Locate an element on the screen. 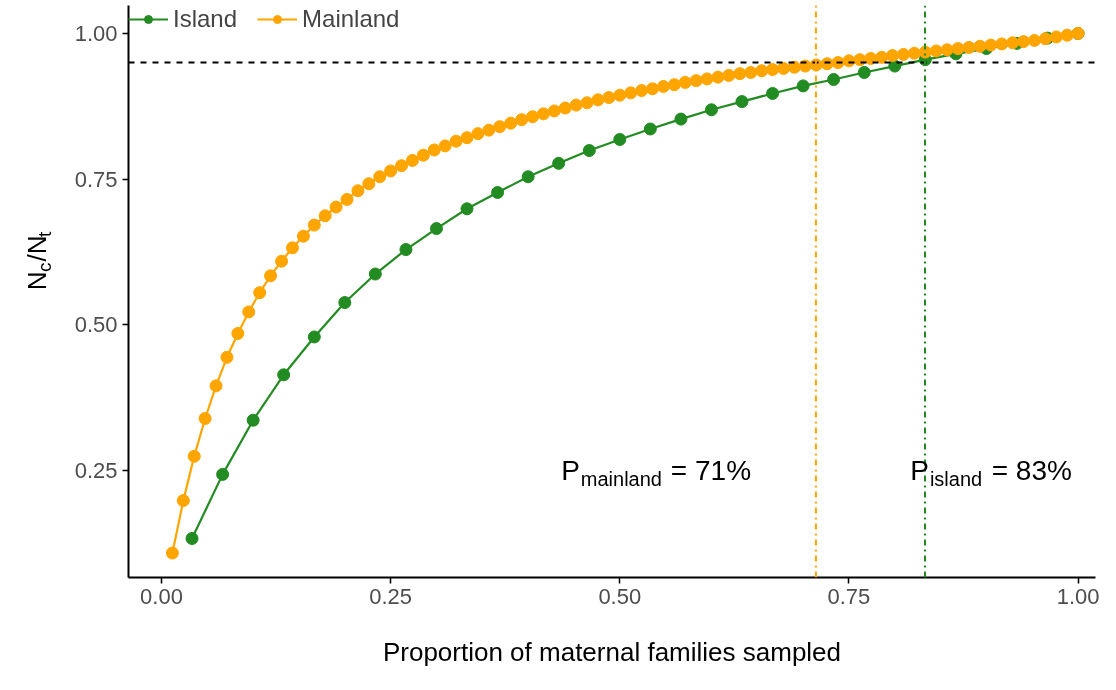  x-tick-label: 0.00 is located at coordinates (161, 596).